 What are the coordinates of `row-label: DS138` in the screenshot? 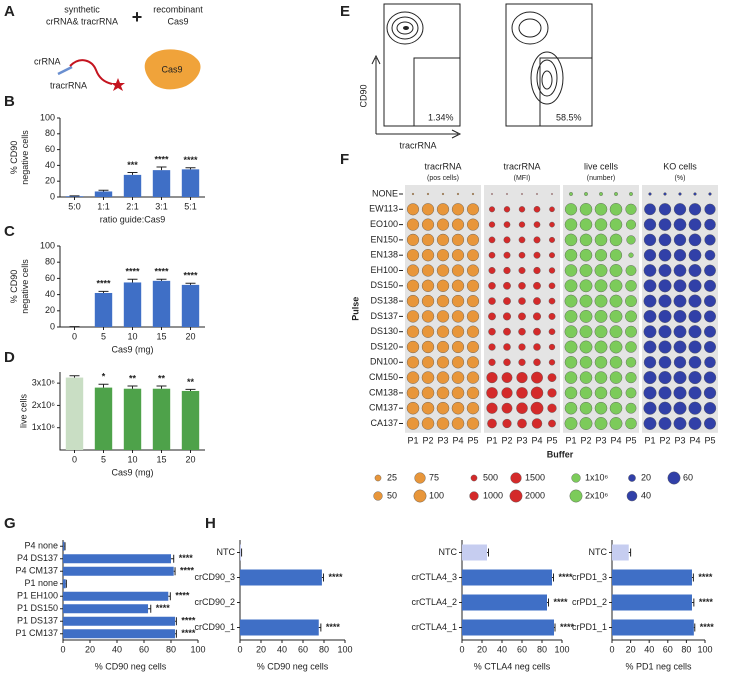 It's located at (384, 300).